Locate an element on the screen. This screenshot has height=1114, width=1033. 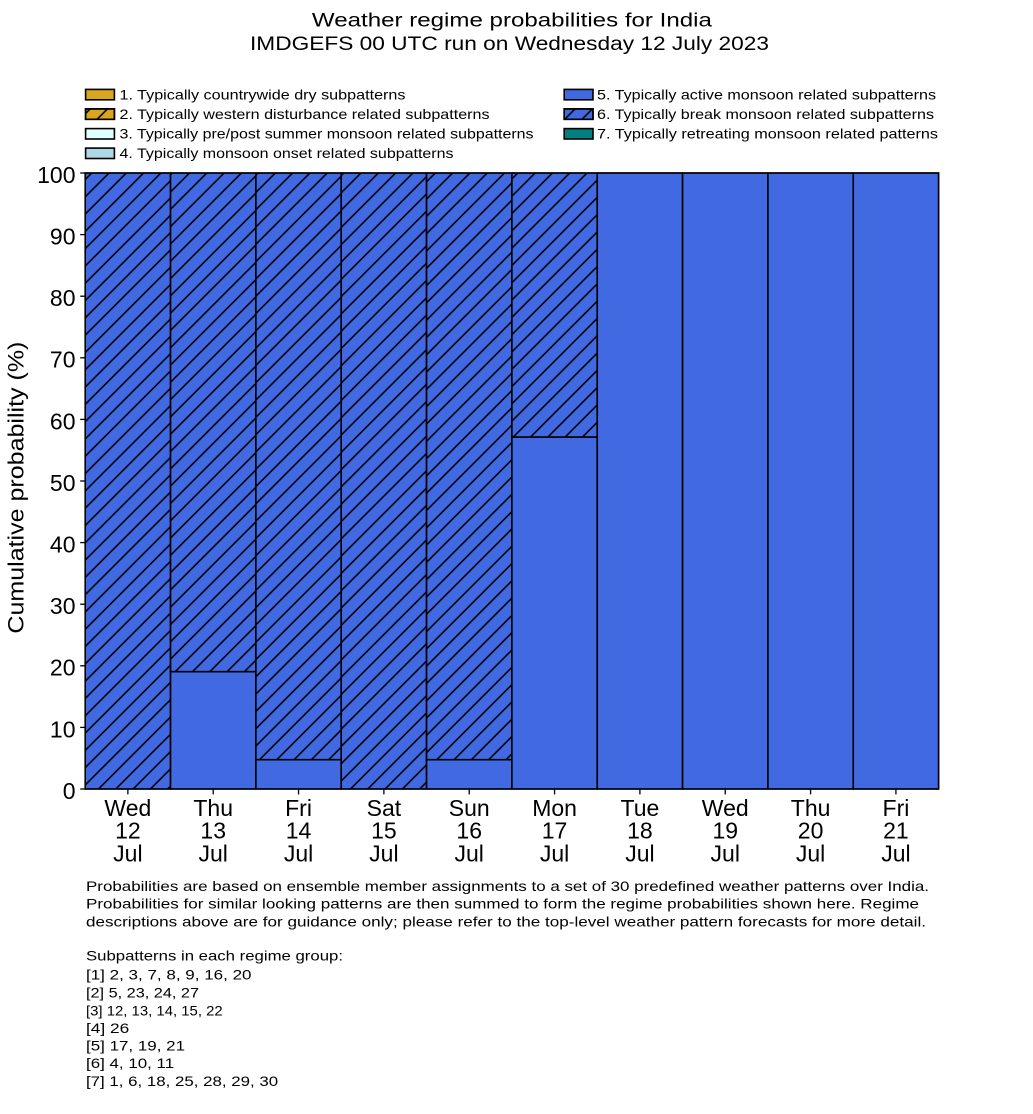
svg-text: [1] 2, 3, 7, 8, 9, 16, 20 is located at coordinates (169, 974).